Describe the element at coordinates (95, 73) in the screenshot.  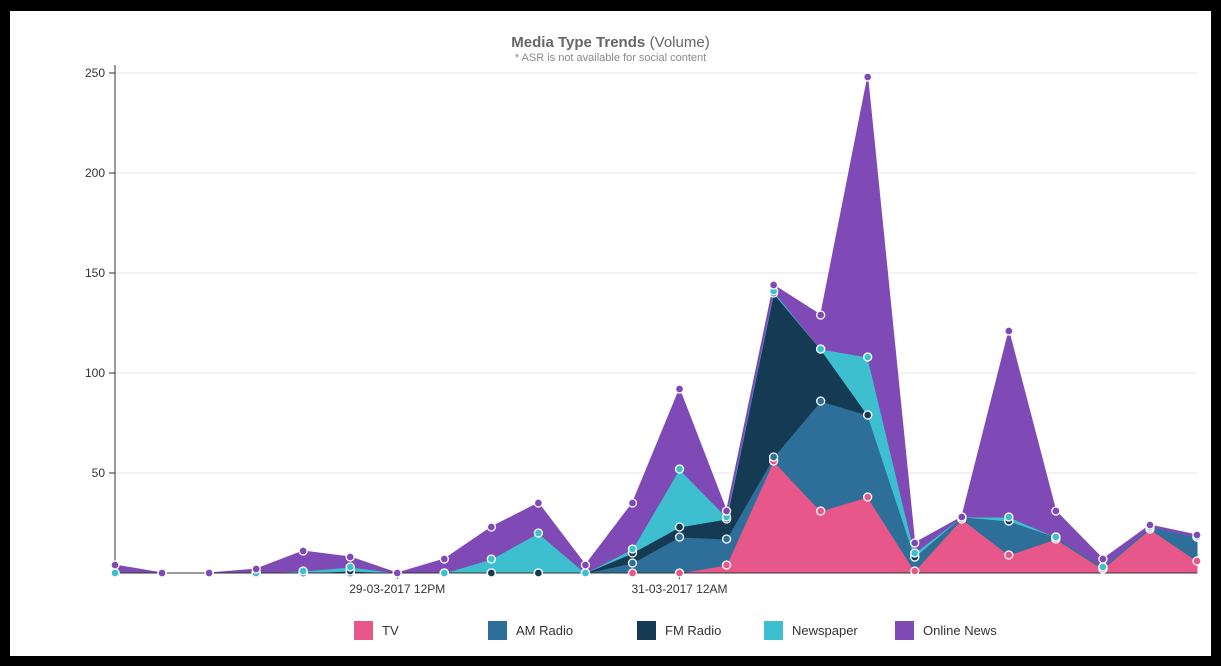
I see `y-tick-label: 250` at that location.